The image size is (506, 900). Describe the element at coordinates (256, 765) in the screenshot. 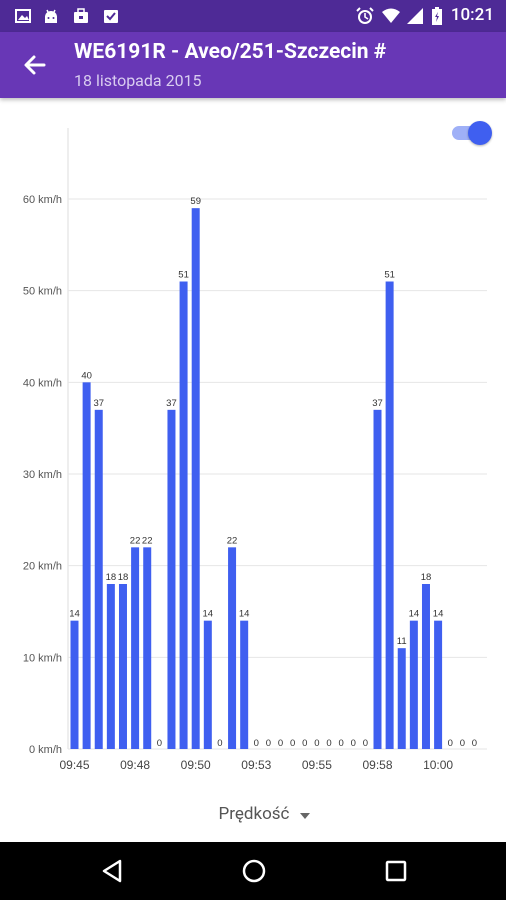

I see `x-tick-label: 09:53` at that location.